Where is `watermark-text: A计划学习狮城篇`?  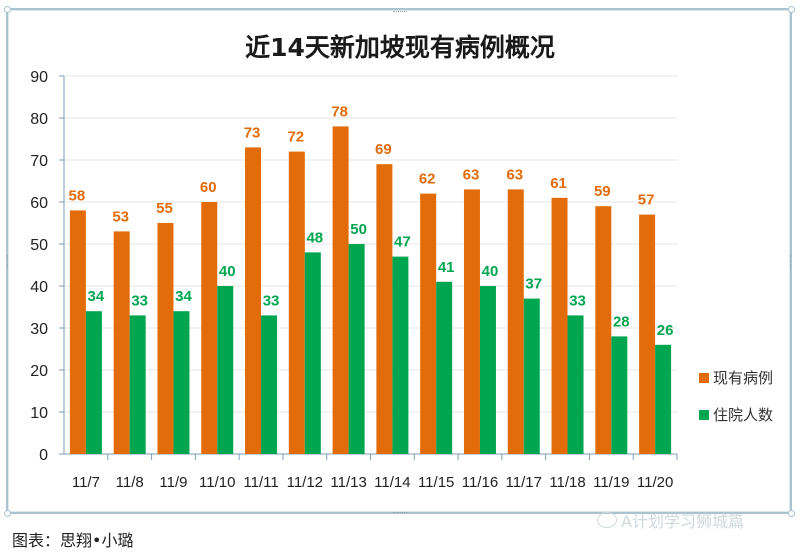
watermark-text: A计划学习狮城篇 is located at coordinates (682, 521).